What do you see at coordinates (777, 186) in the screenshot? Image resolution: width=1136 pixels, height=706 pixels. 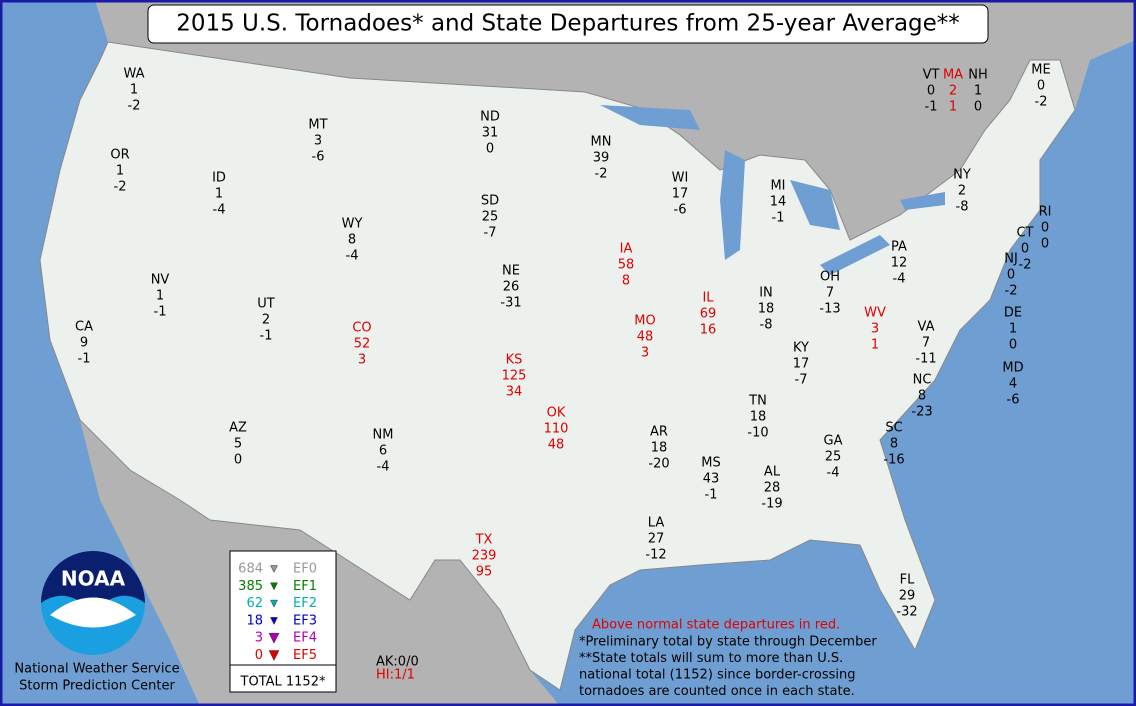 I see `state-abbr: MI` at bounding box center [777, 186].